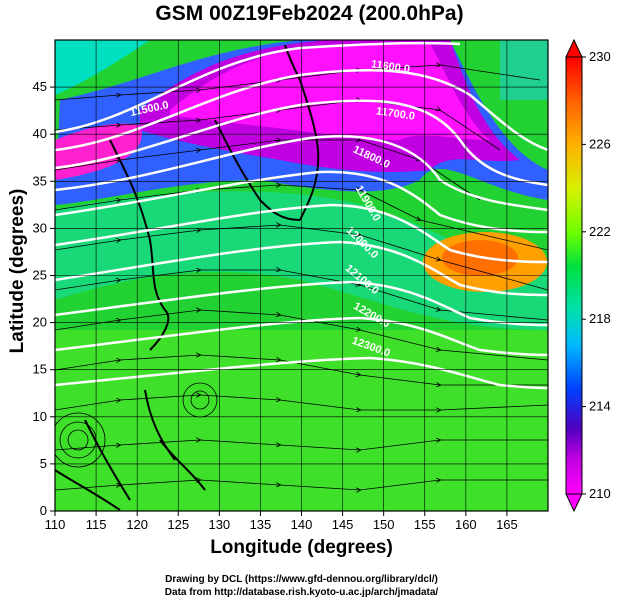 The height and width of the screenshot is (605, 619). Describe the element at coordinates (40, 322) in the screenshot. I see `y-tick-label: 20` at that location.